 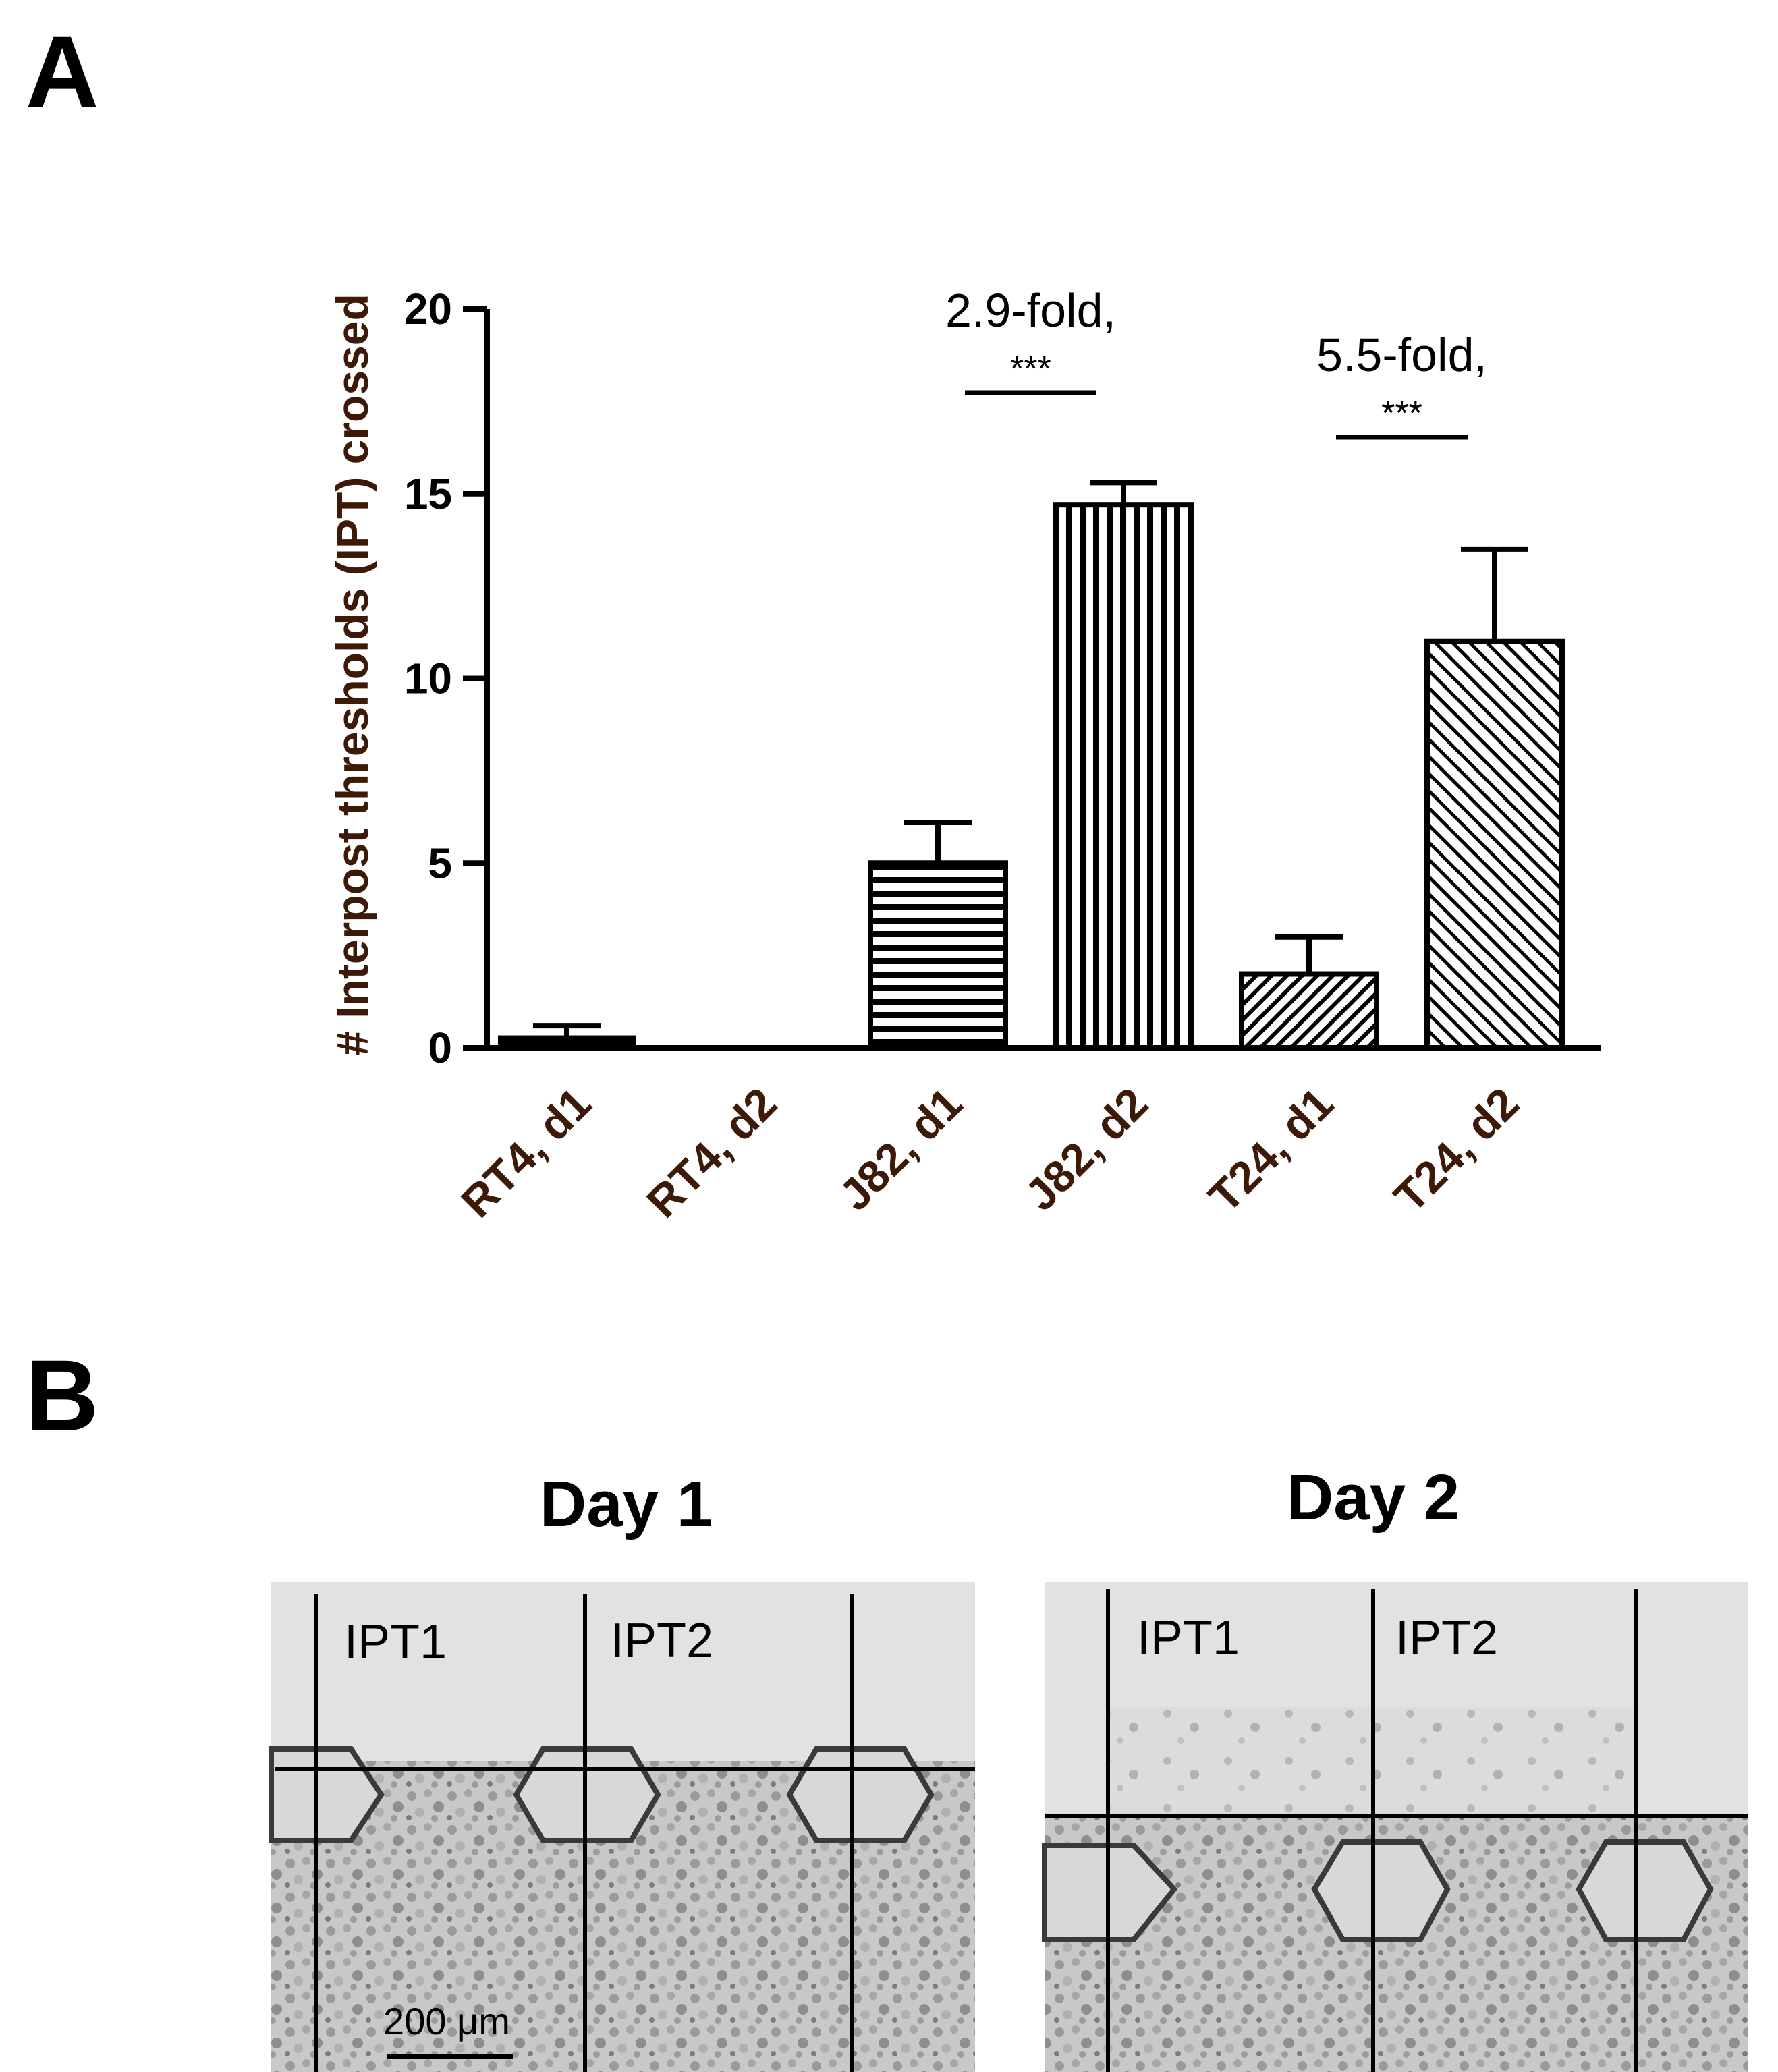 I want to click on y-tick-label-0: 0, so click(x=440, y=1048).